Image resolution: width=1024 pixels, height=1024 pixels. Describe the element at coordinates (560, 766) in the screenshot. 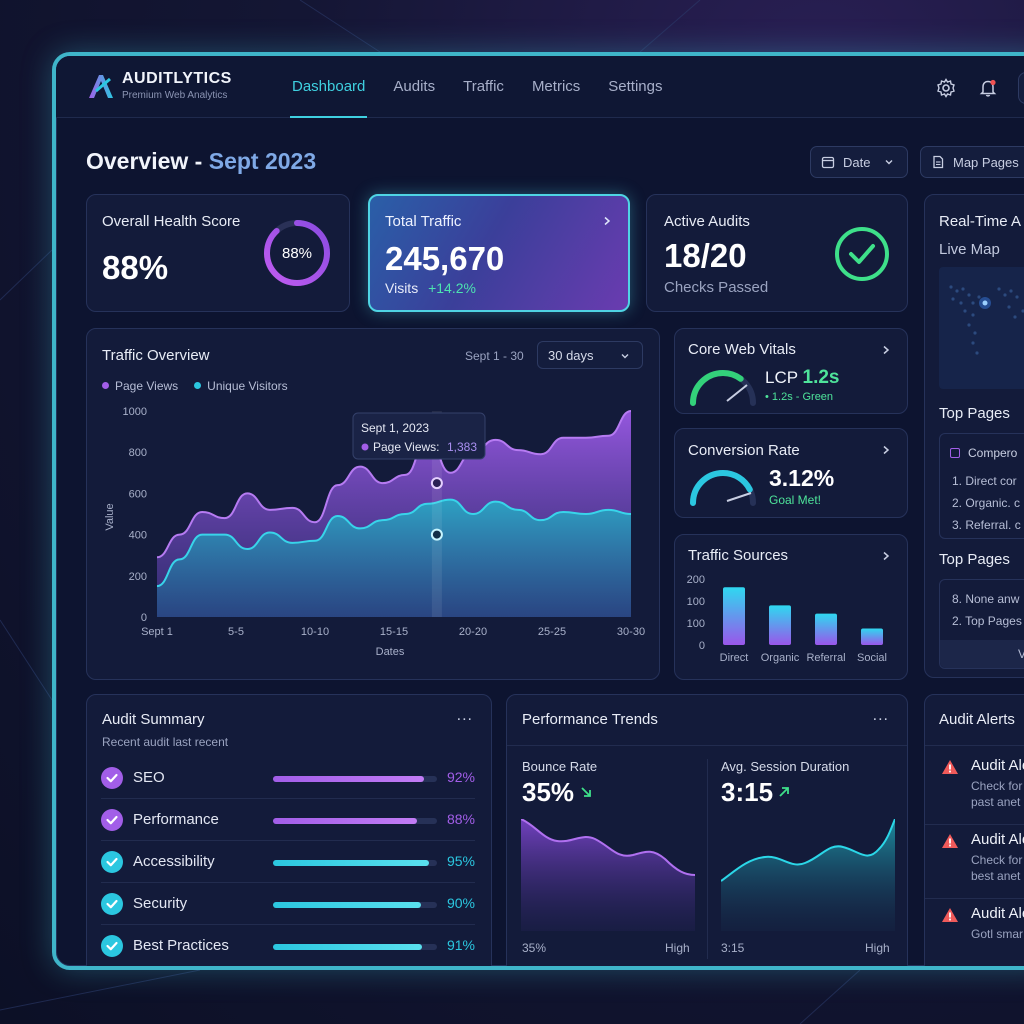

I see `bounce-rate-label: Bounce Rate` at that location.